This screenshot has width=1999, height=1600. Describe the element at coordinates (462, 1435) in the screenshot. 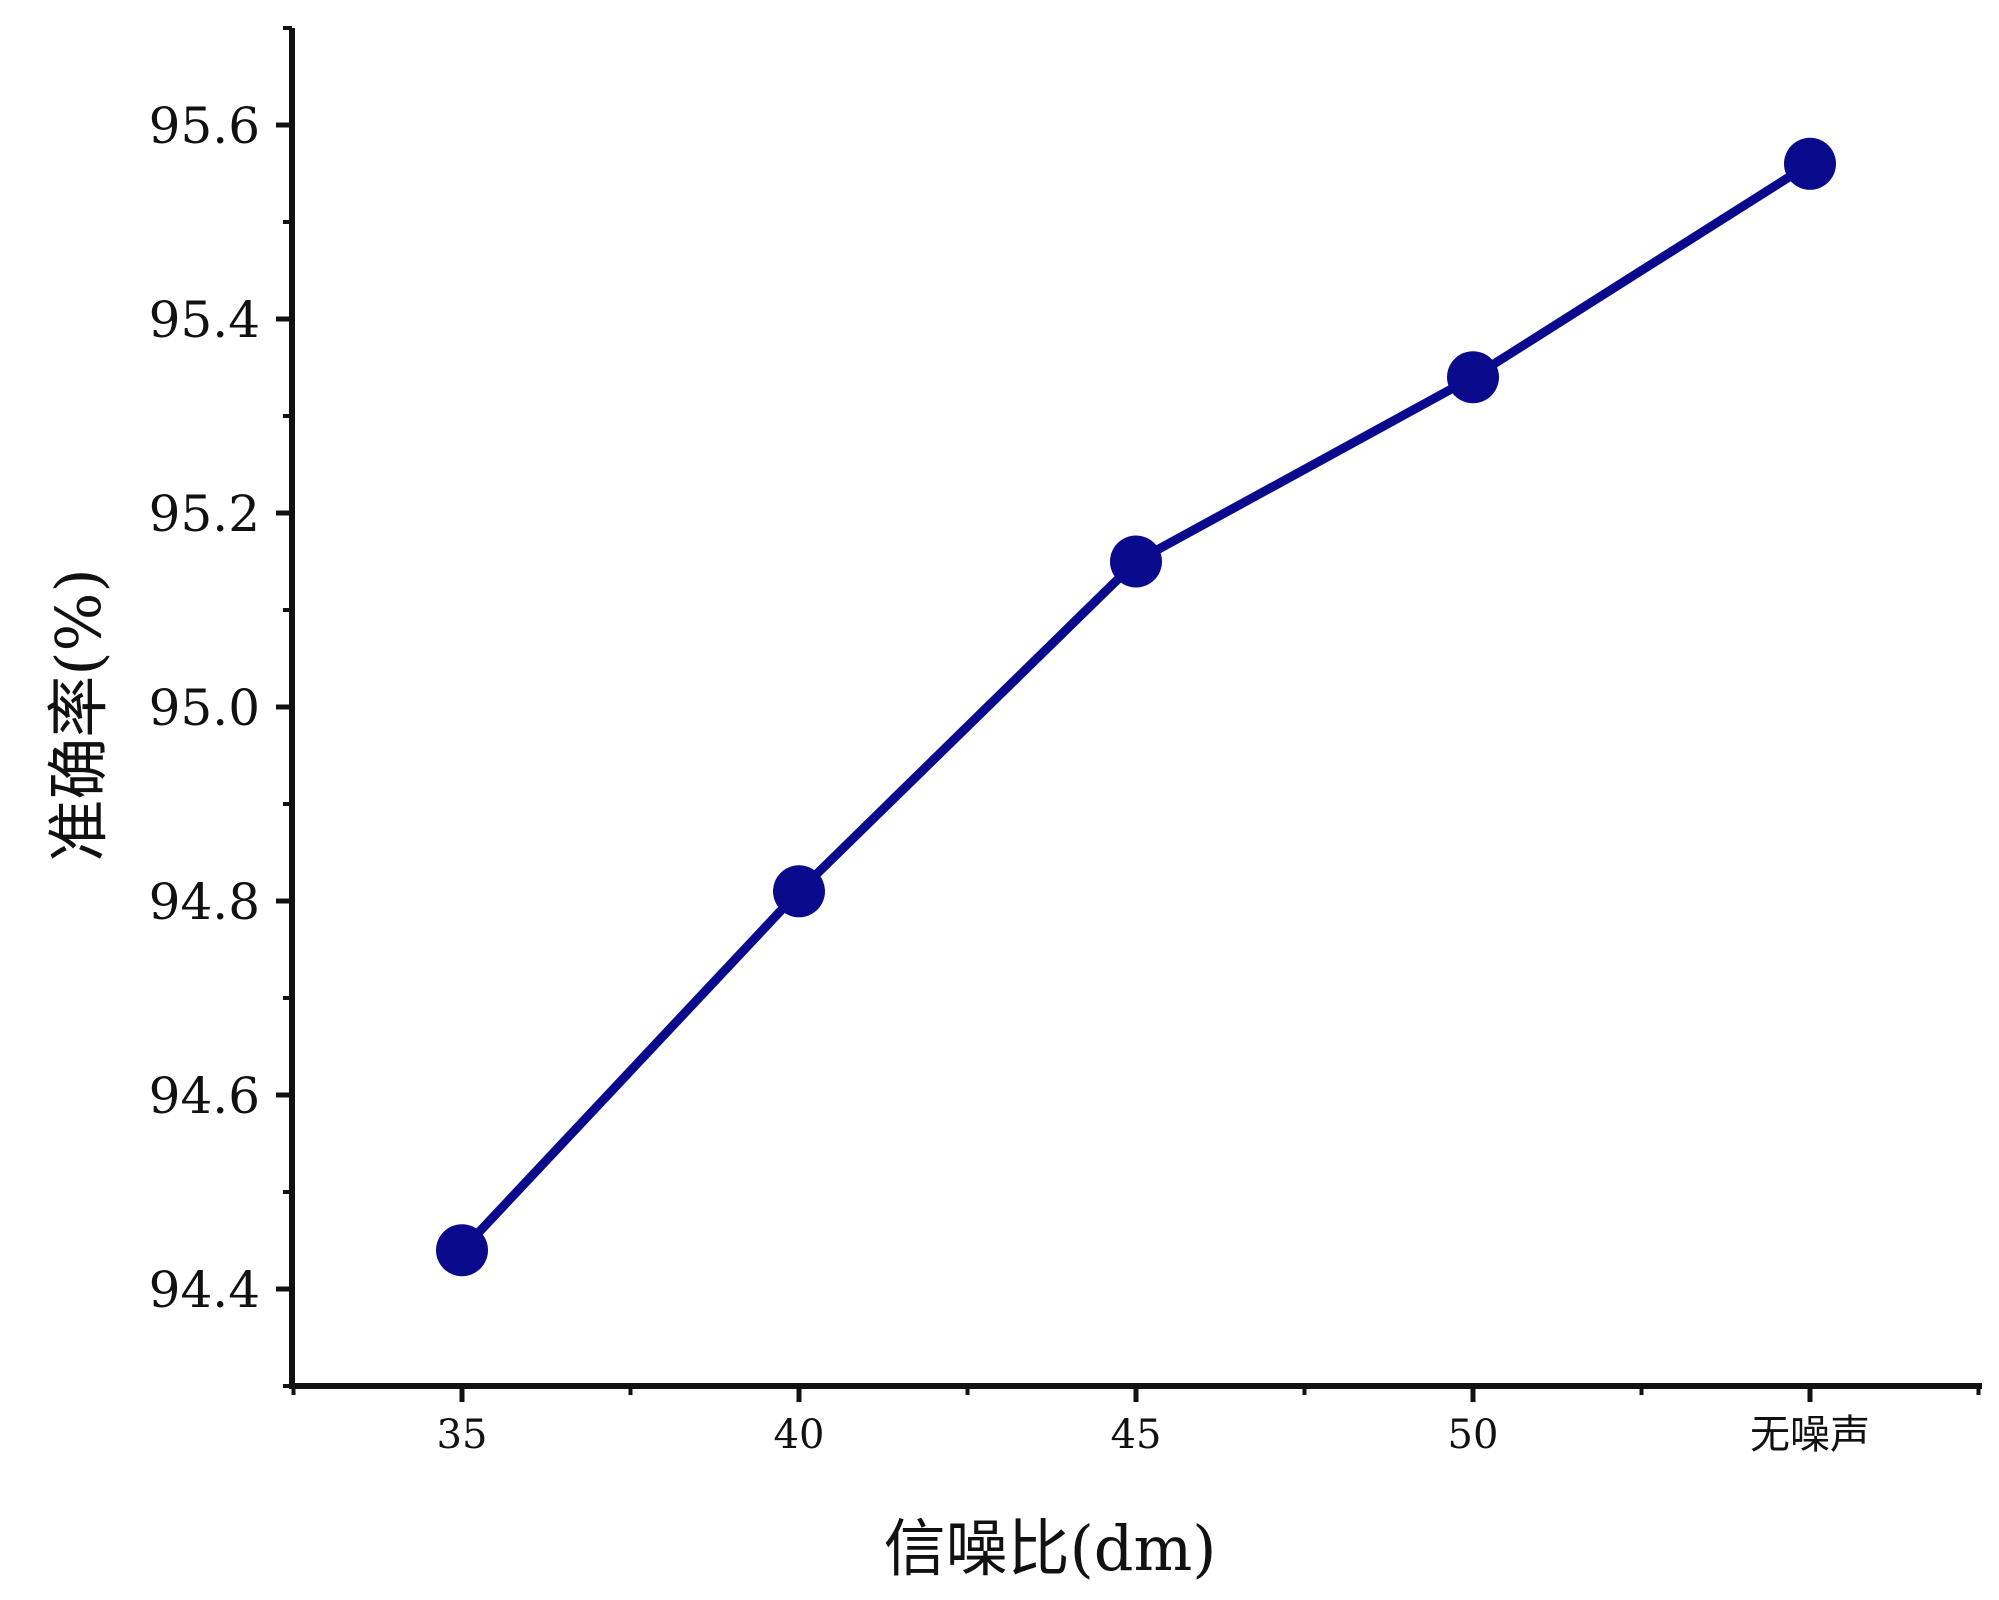

I see `x-tick-label: 35` at that location.